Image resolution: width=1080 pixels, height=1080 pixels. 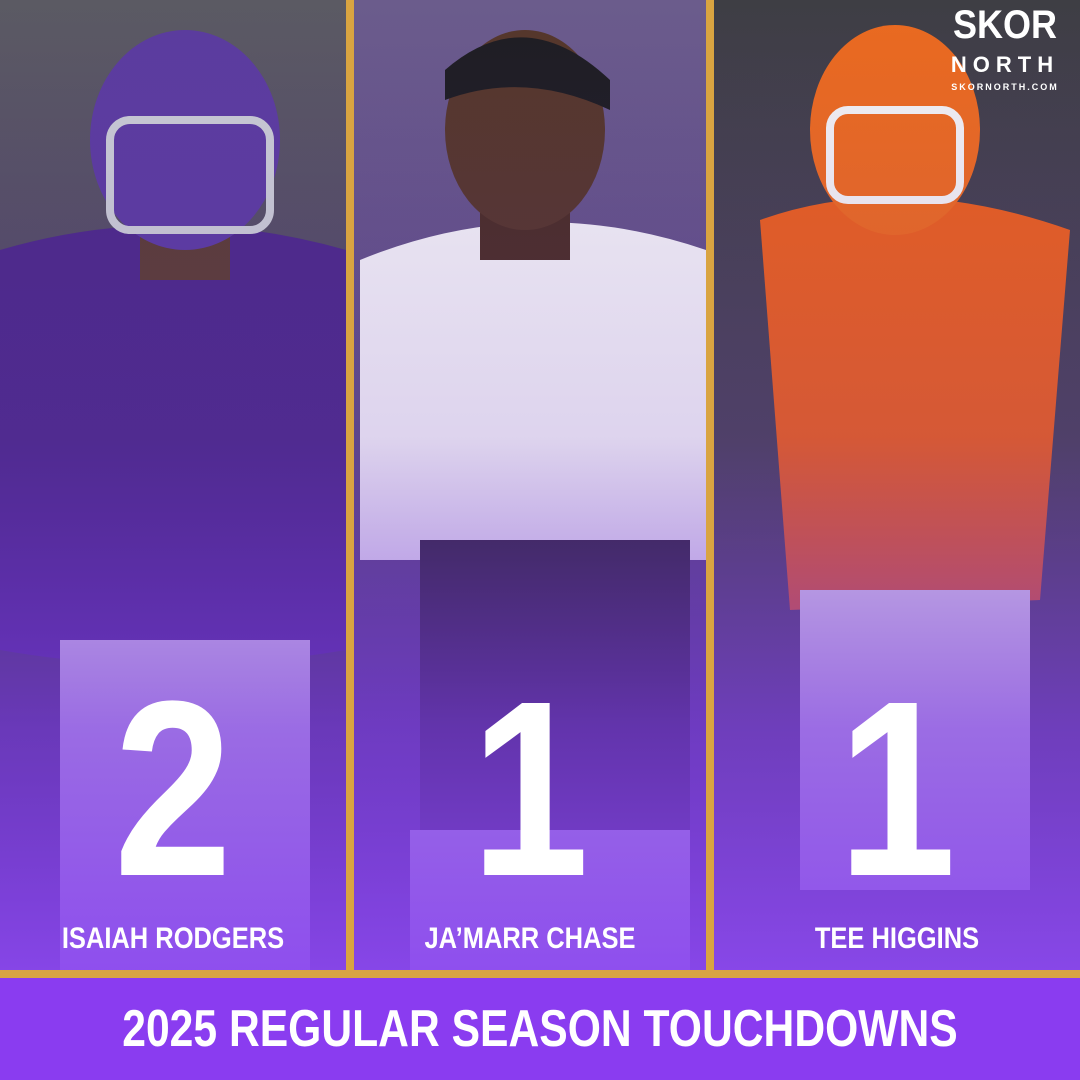 I want to click on logo-brand: SKOR, so click(x=1005, y=25).